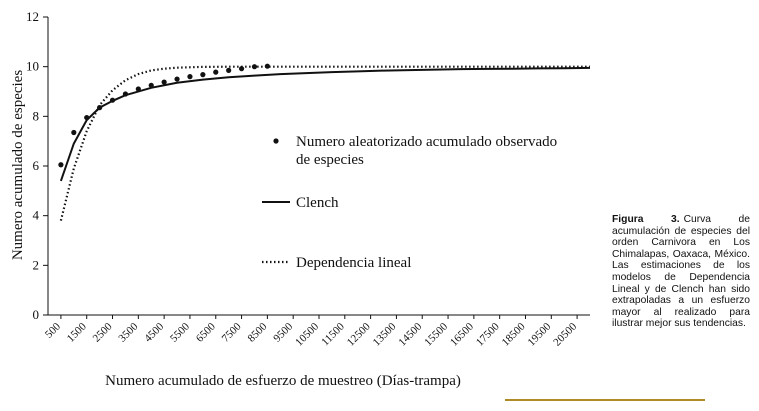 The image size is (759, 411). Describe the element at coordinates (232, 332) in the screenshot. I see `x-tick-label: 7500` at that location.